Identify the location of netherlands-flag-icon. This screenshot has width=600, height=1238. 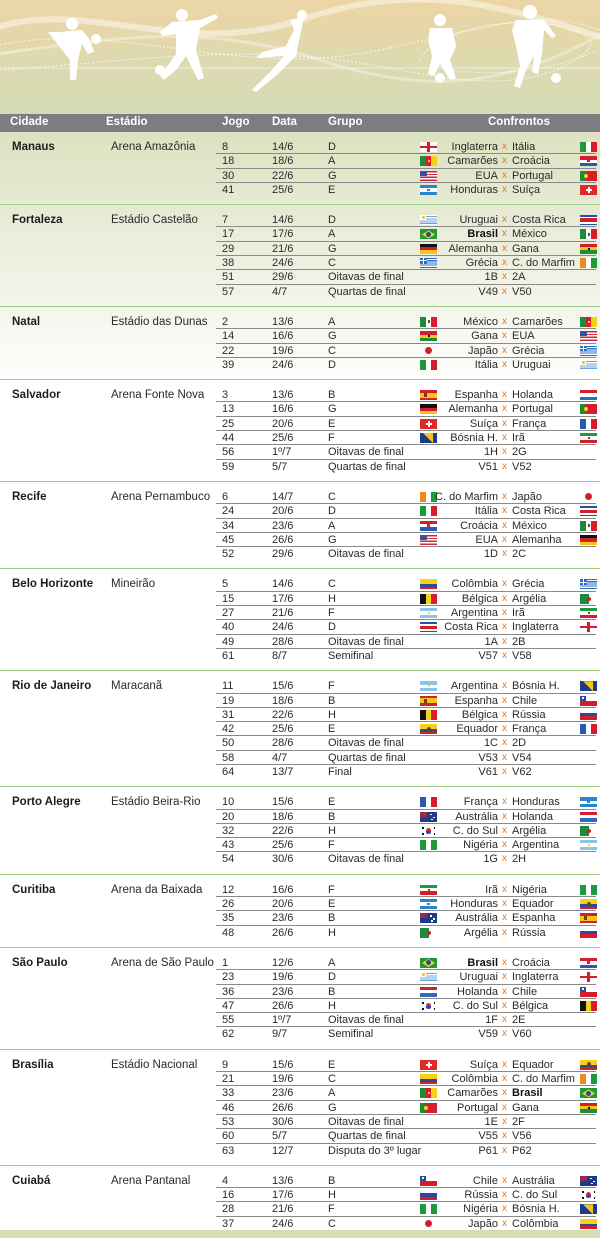
(588, 816).